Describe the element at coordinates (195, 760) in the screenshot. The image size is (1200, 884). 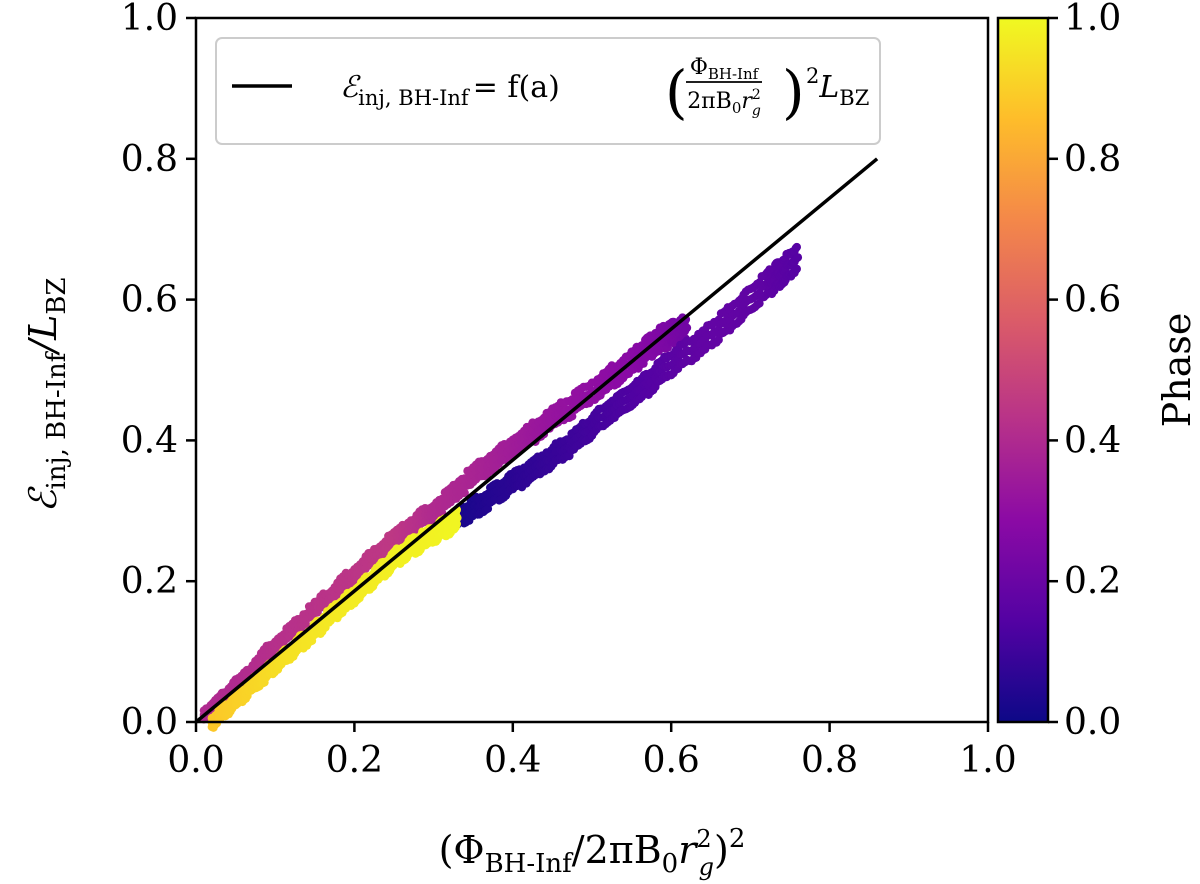
I see `x-tick-label: 0.0` at that location.